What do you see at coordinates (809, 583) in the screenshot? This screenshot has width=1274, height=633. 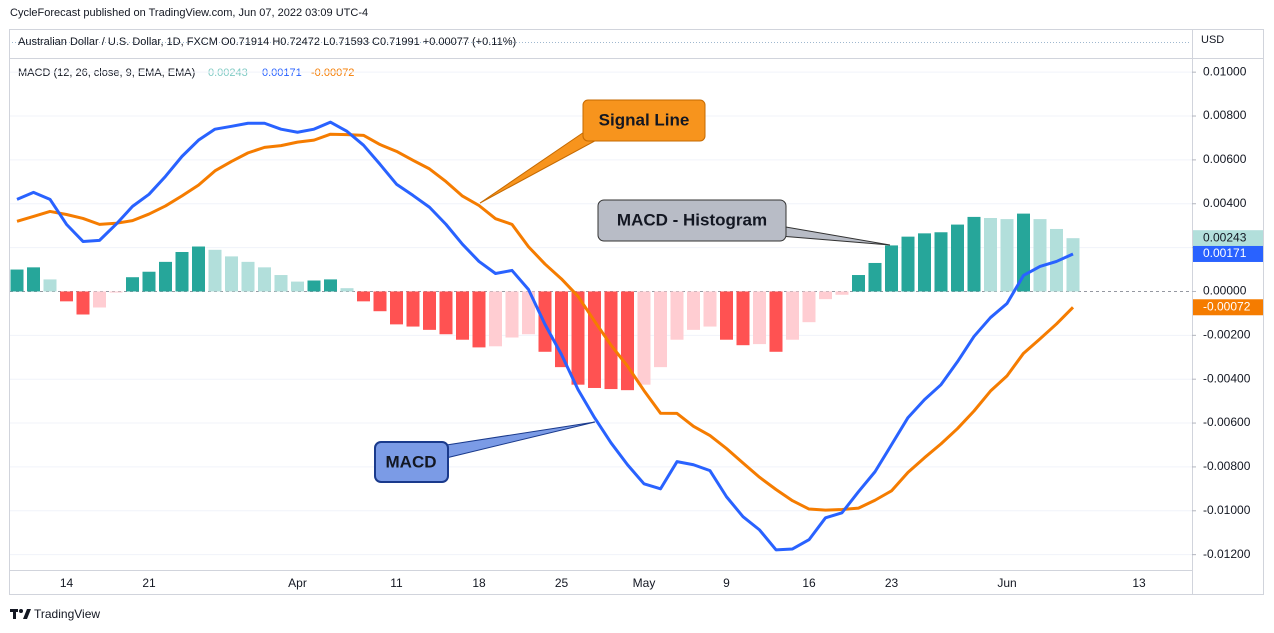 I see `x-tick-label: 16` at bounding box center [809, 583].